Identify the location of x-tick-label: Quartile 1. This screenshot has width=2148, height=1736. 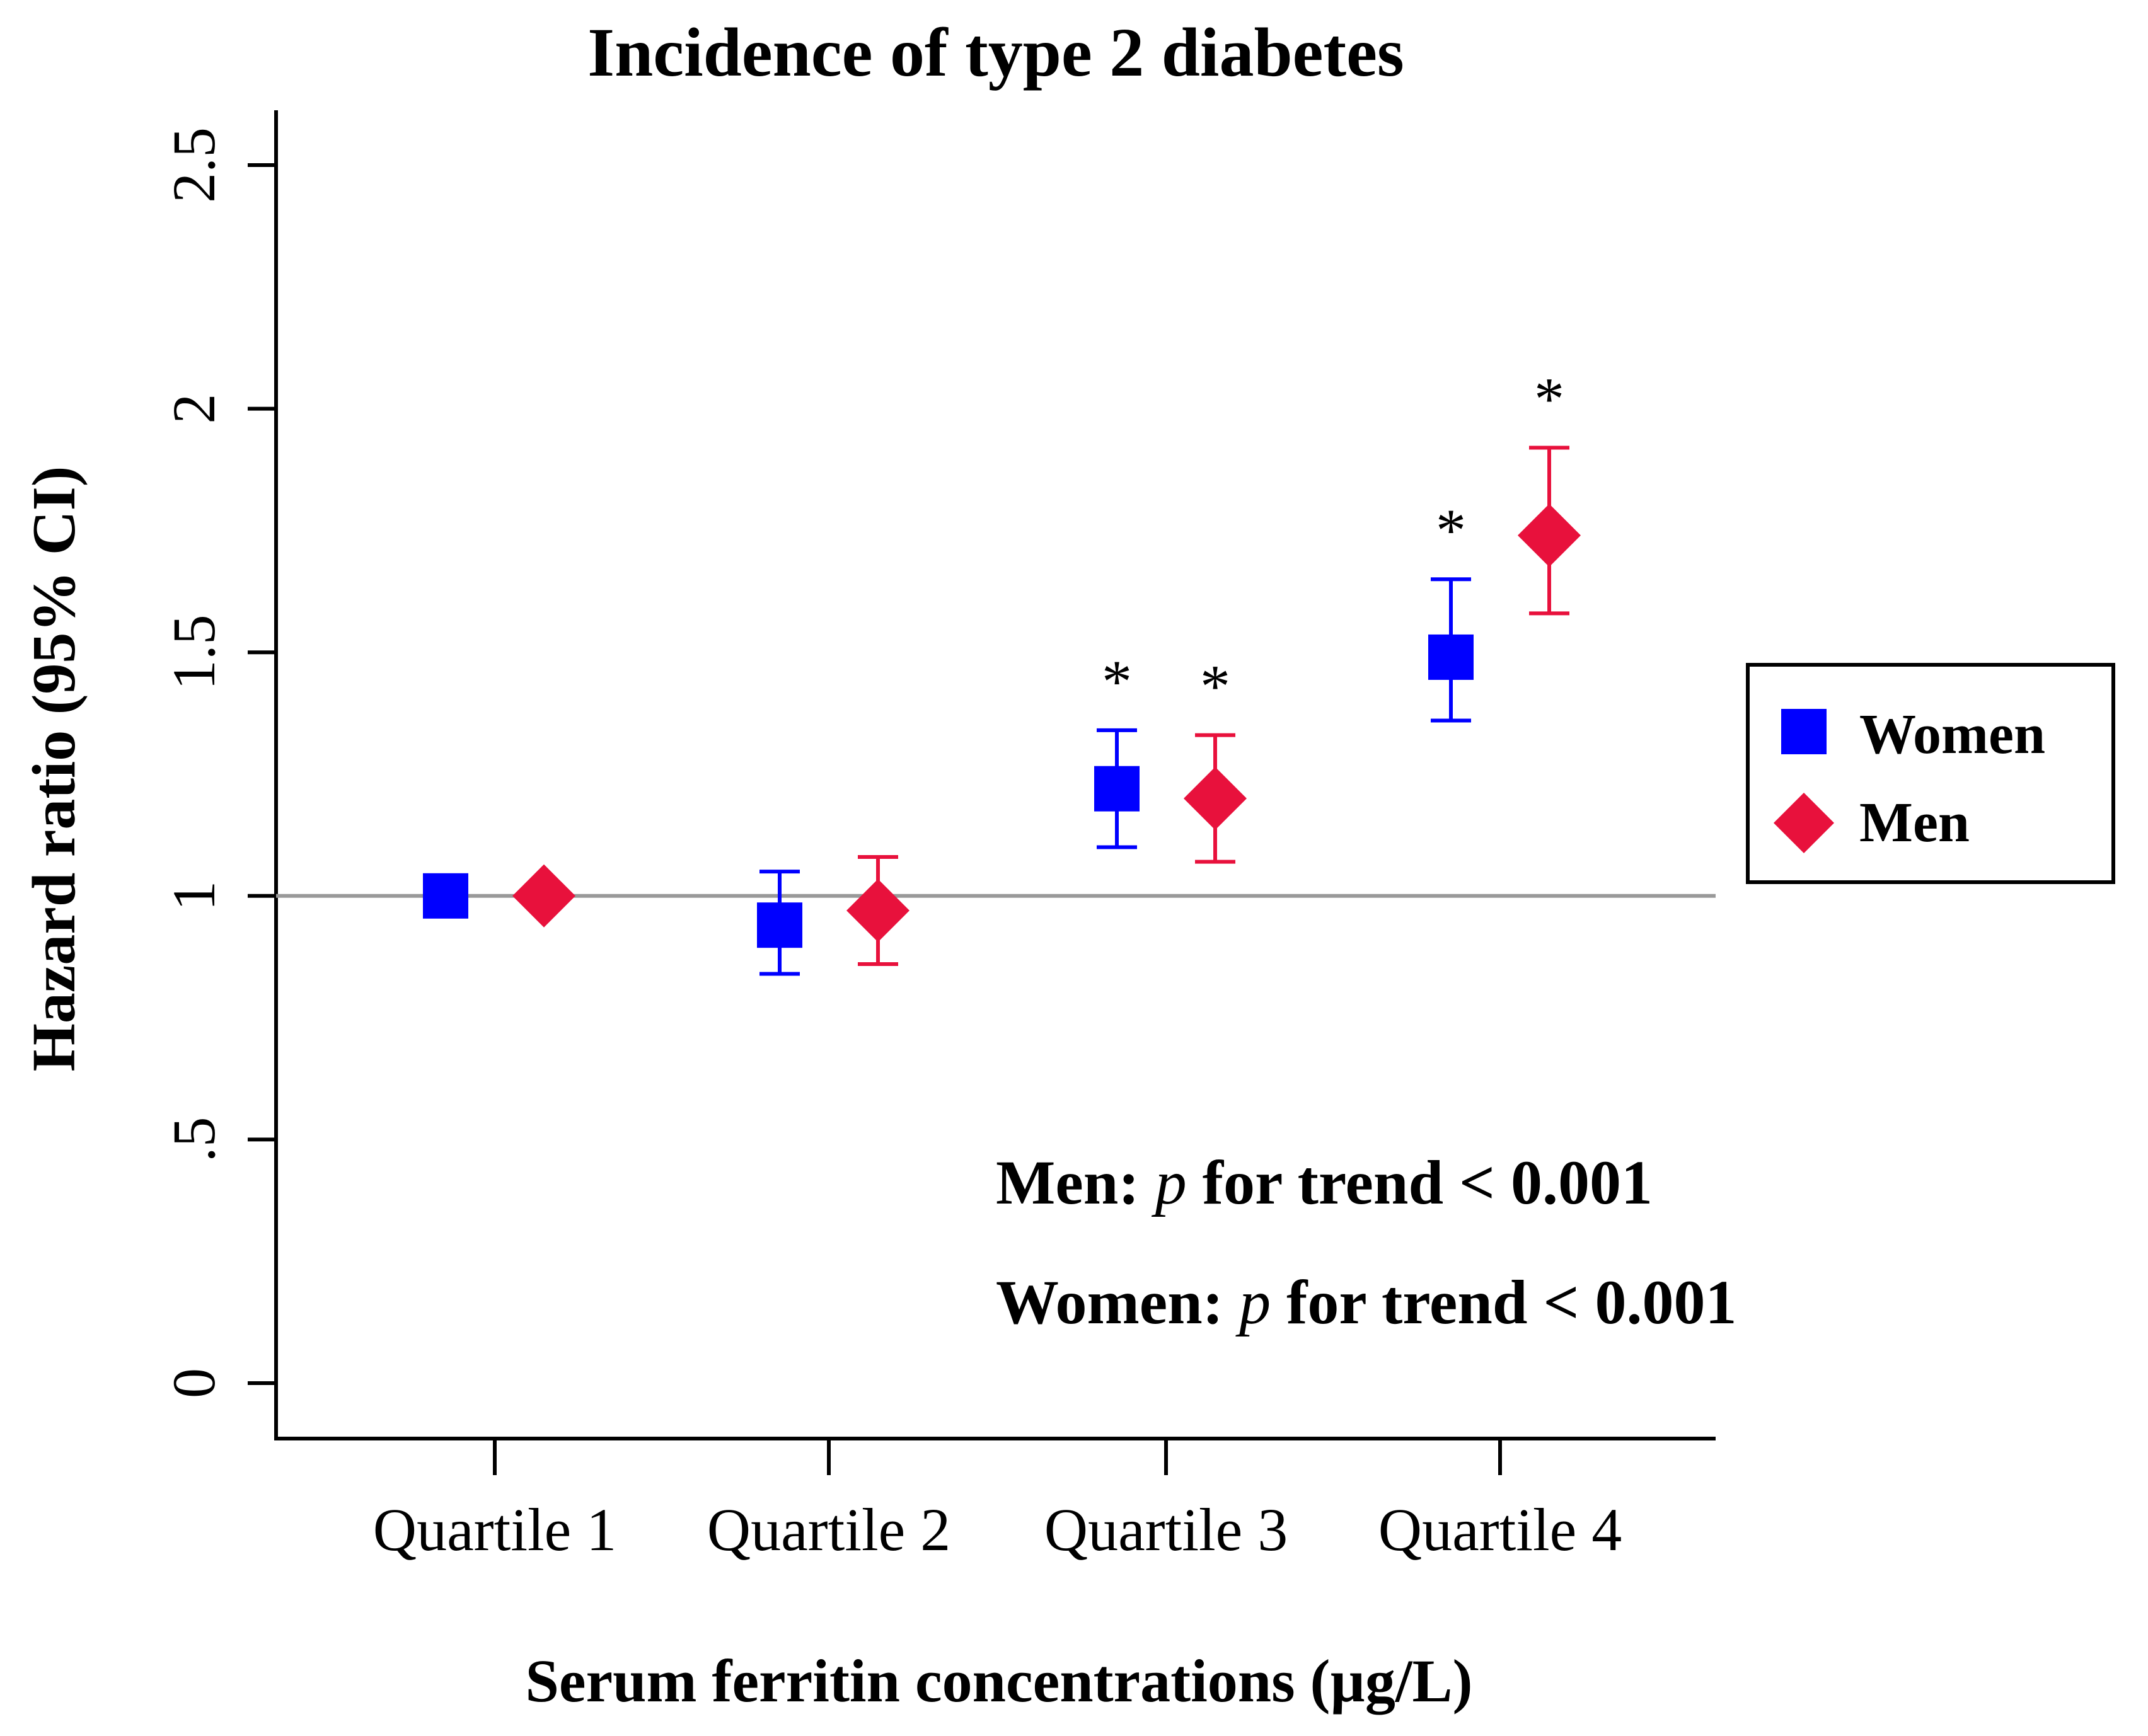
(495, 1529).